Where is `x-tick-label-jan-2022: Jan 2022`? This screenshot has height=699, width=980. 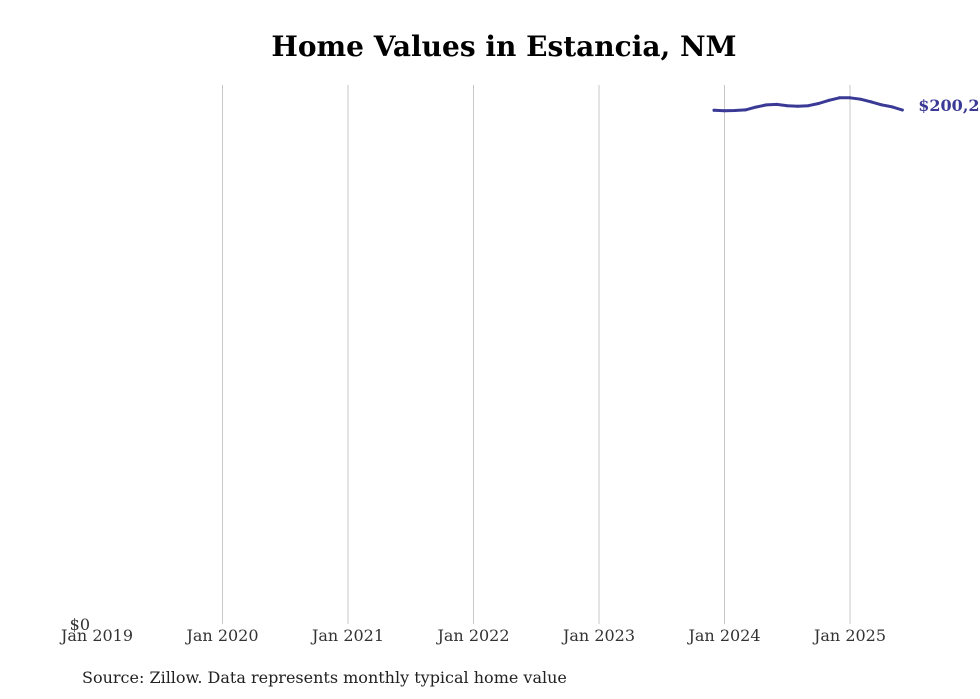 x-tick-label-jan-2022: Jan 2022 is located at coordinates (472, 635).